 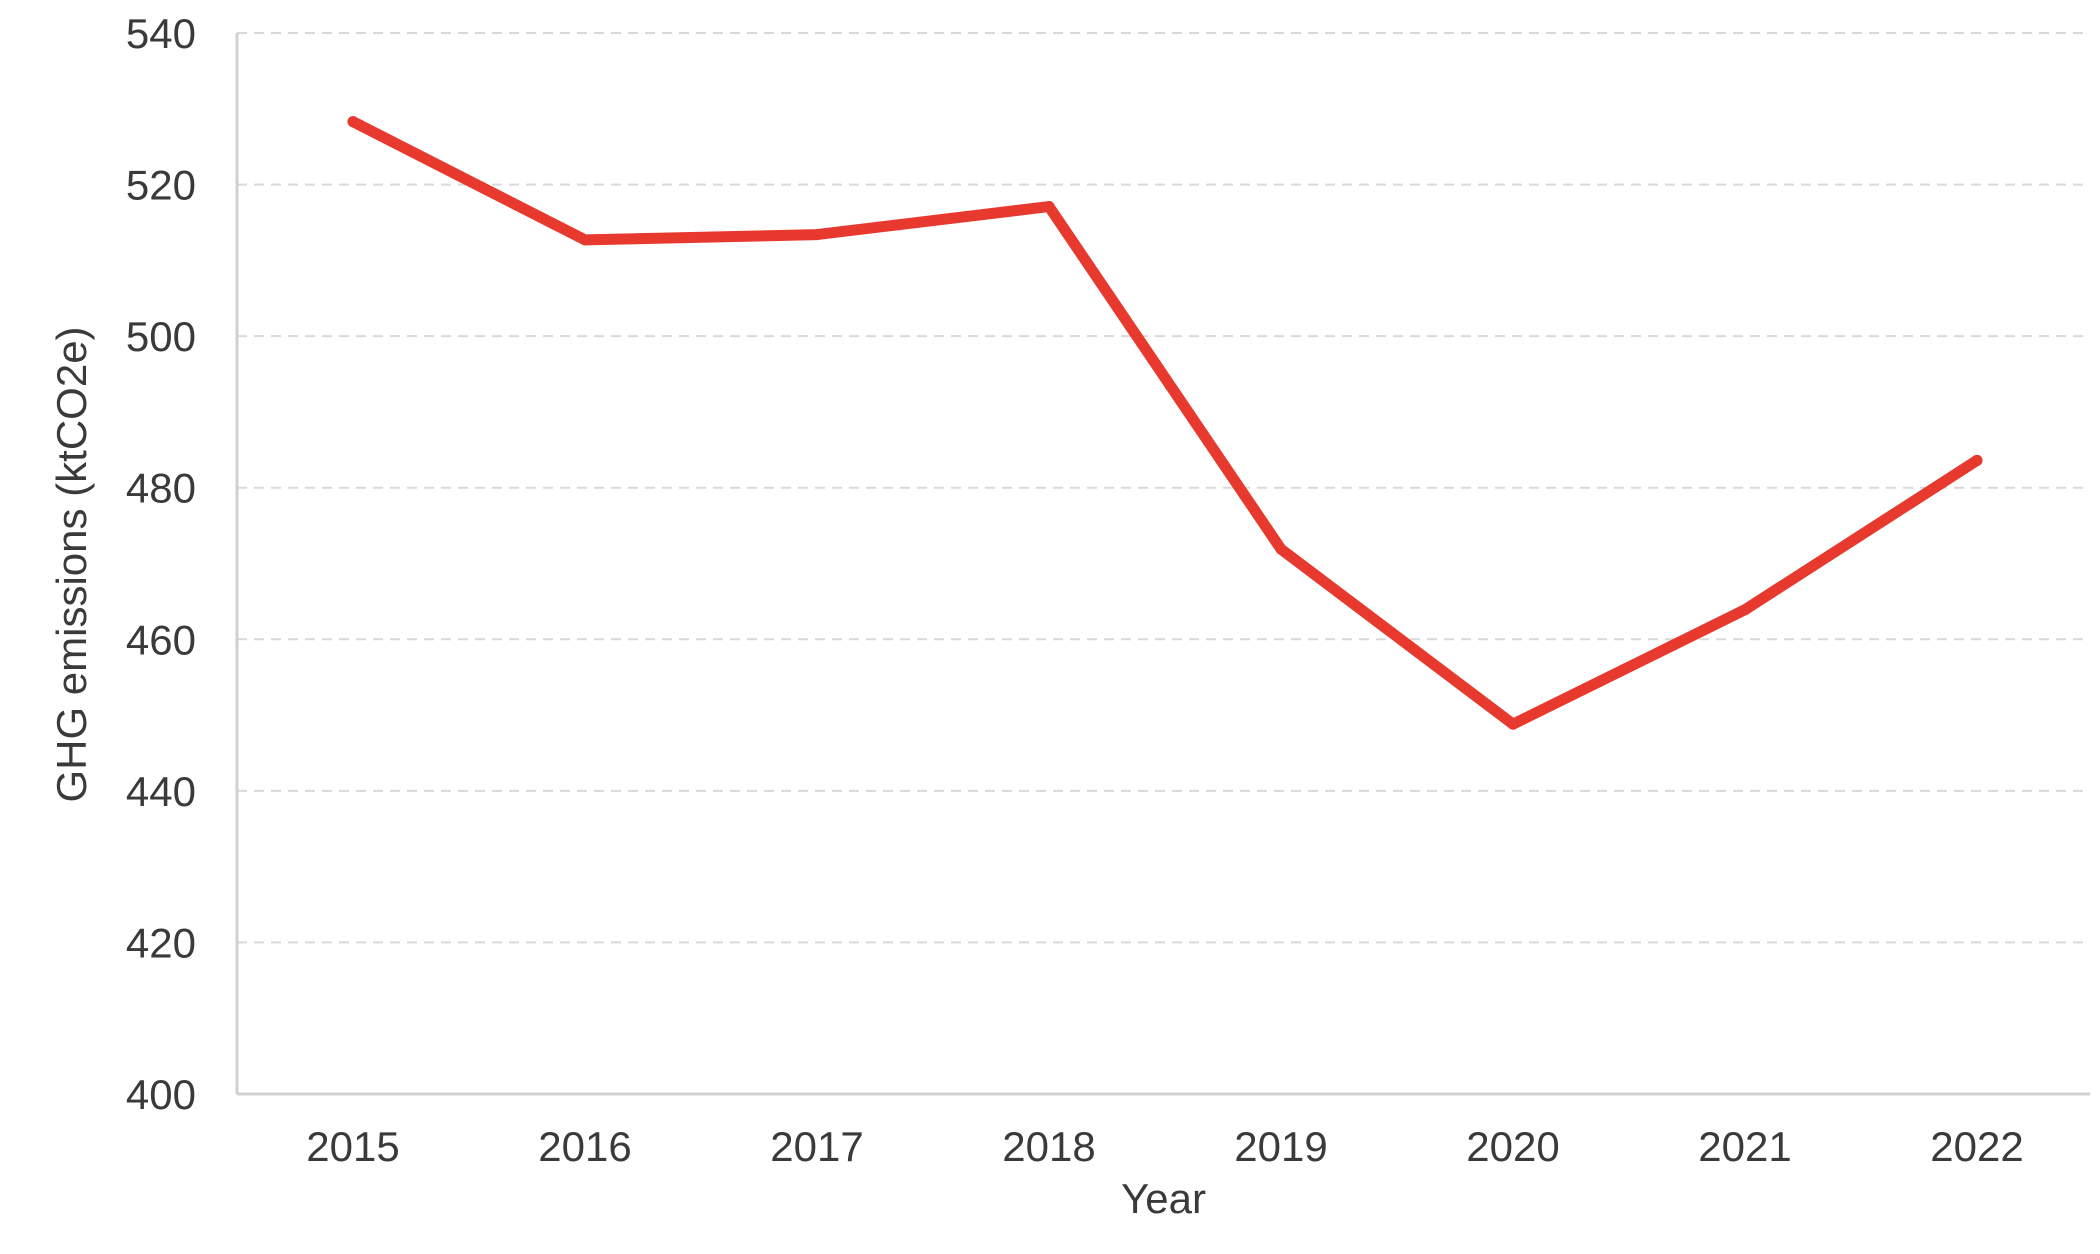 I want to click on x-tick-label: 2015, so click(x=352, y=1146).